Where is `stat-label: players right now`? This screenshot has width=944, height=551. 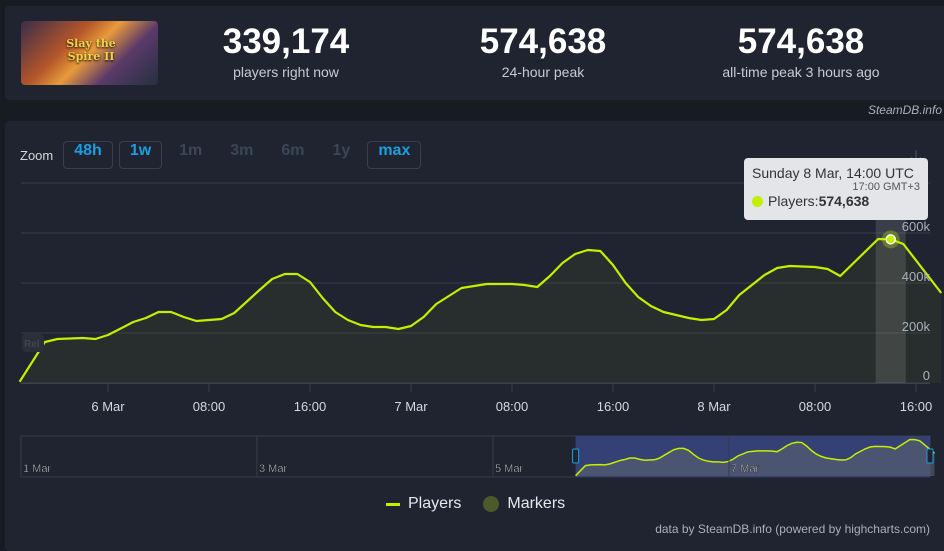
stat-label: players right now is located at coordinates (286, 72).